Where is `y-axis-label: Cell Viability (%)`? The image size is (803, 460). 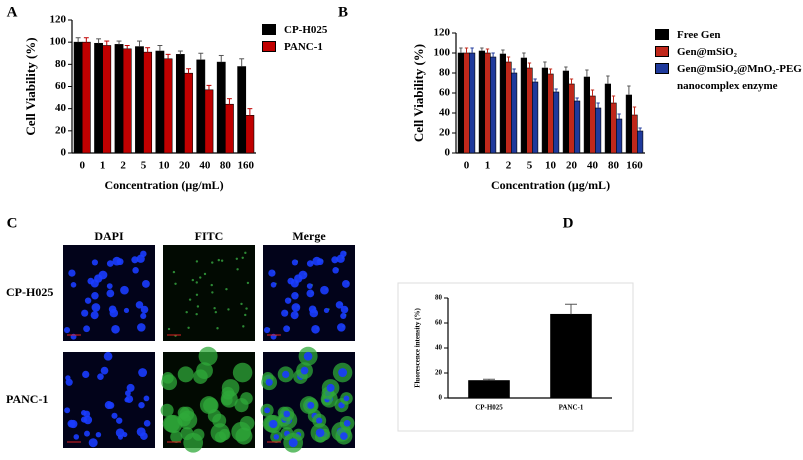
y-axis-label: Cell Viability (%) is located at coordinates (30, 86).